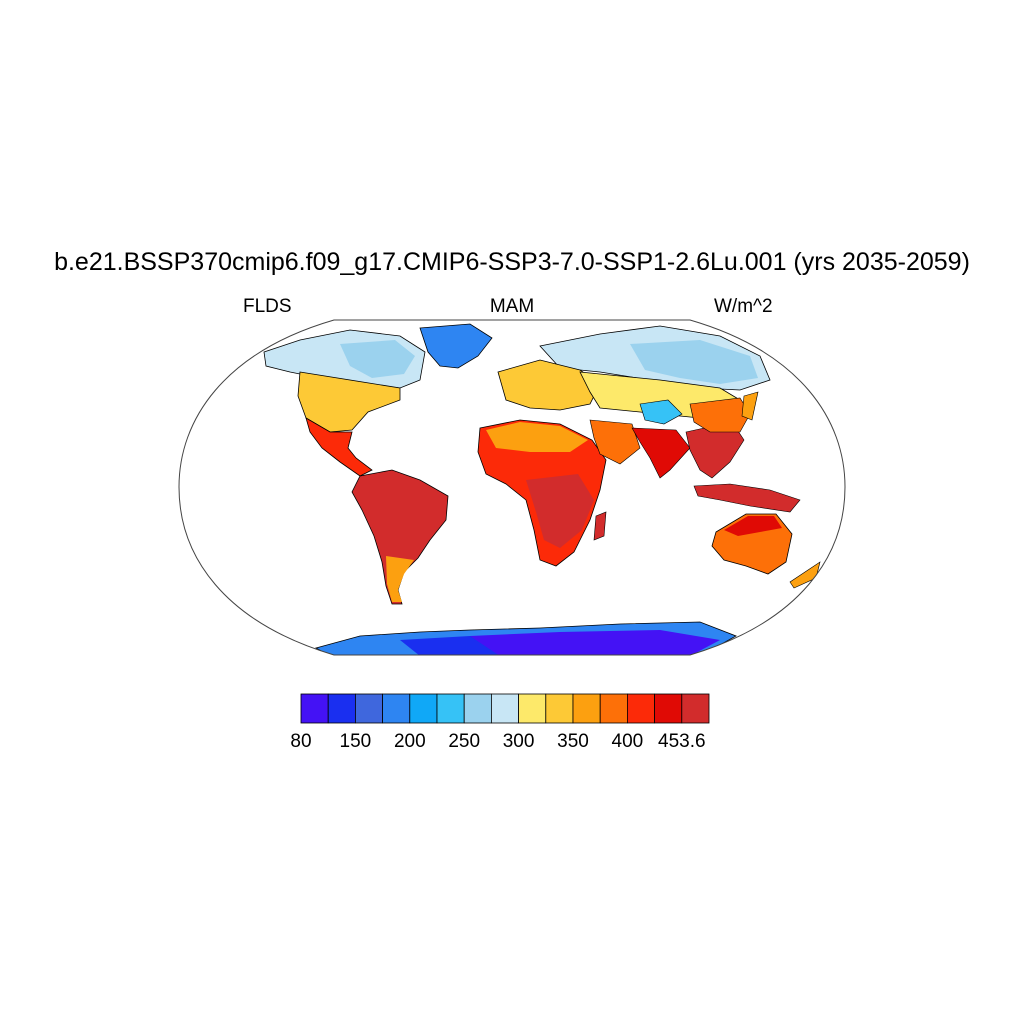 This screenshot has width=1024, height=1024. Describe the element at coordinates (549, 385) in the screenshot. I see `europe` at that location.